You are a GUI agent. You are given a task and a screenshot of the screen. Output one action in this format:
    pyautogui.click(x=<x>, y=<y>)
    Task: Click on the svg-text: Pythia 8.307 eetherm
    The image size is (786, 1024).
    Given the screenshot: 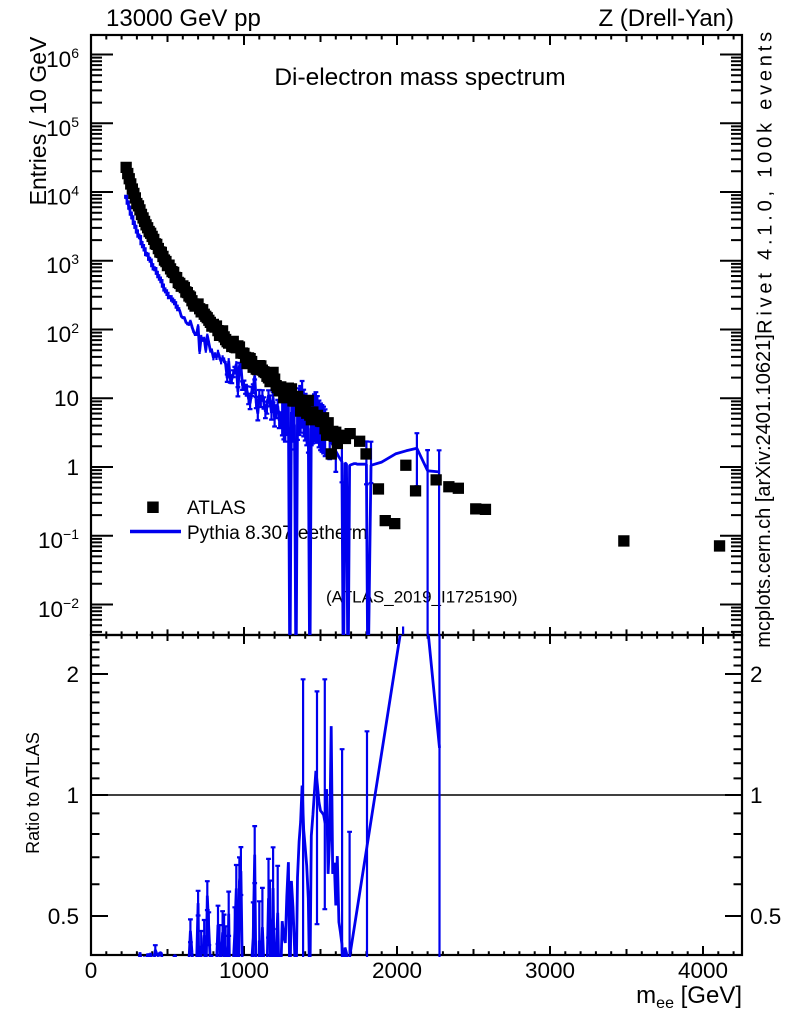 What is the action you would take?
    pyautogui.click(x=277, y=533)
    